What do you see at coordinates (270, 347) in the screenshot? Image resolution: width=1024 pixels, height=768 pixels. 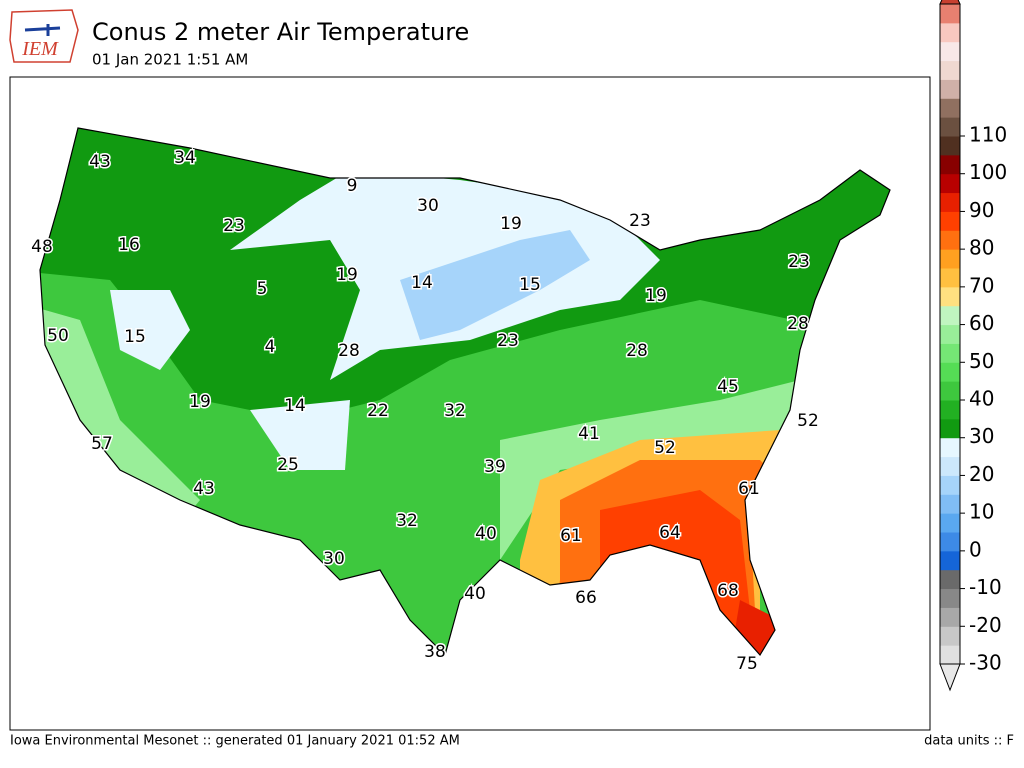 I see `map-label: 4` at bounding box center [270, 347].